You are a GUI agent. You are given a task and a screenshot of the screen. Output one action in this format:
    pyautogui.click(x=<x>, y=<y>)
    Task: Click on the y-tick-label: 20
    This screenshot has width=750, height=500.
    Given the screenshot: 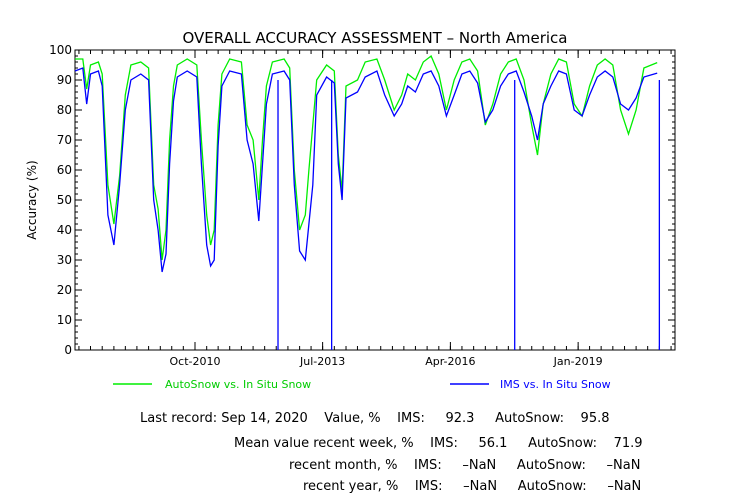 What is the action you would take?
    pyautogui.click(x=64, y=290)
    